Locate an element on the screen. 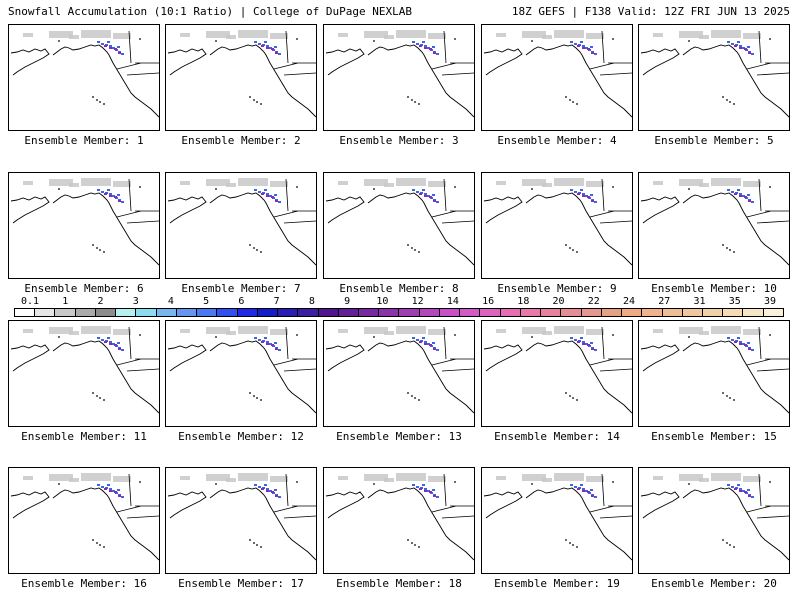  colorbar-tick-label: 7 is located at coordinates (276, 301).